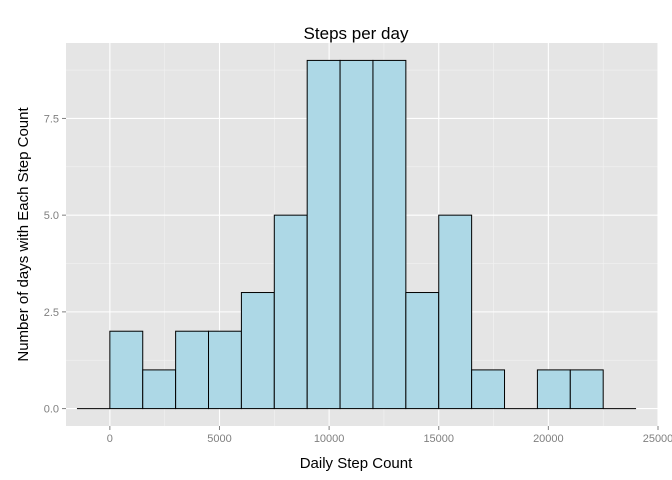  What do you see at coordinates (356, 463) in the screenshot?
I see `x-axis-label: Daily Step Count` at bounding box center [356, 463].